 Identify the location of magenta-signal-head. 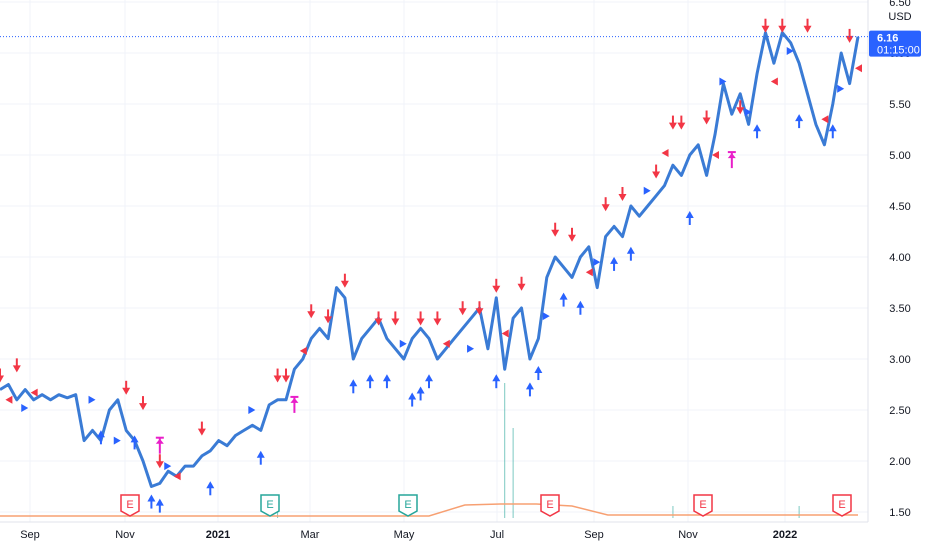
(294, 400).